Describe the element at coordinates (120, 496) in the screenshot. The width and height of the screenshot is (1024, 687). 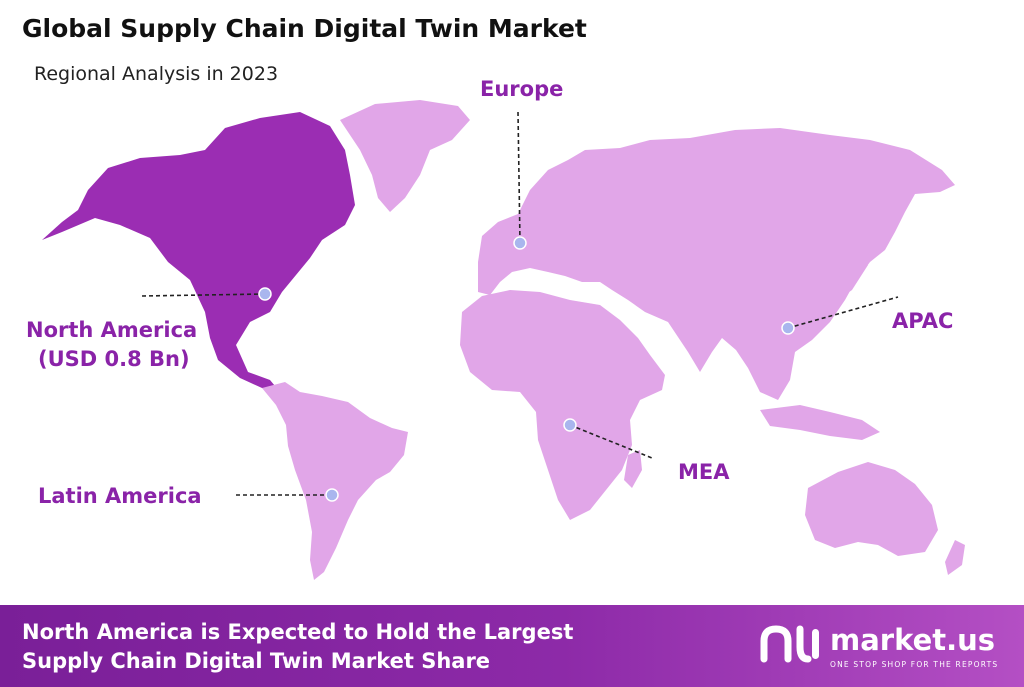
I see `latin-america-label: Latin America` at that location.